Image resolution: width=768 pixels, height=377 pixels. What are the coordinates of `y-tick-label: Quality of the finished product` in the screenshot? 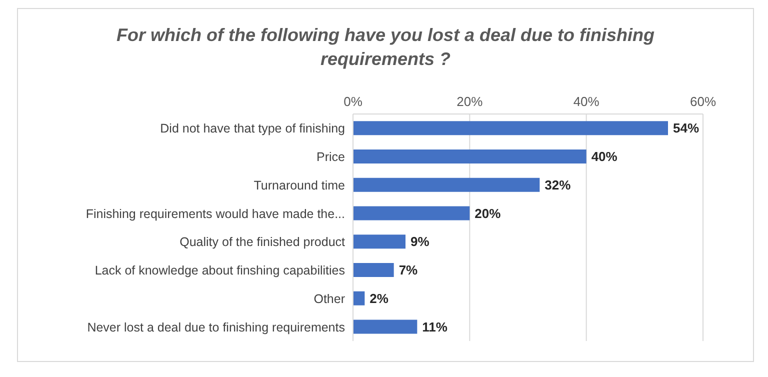 It's located at (263, 242).